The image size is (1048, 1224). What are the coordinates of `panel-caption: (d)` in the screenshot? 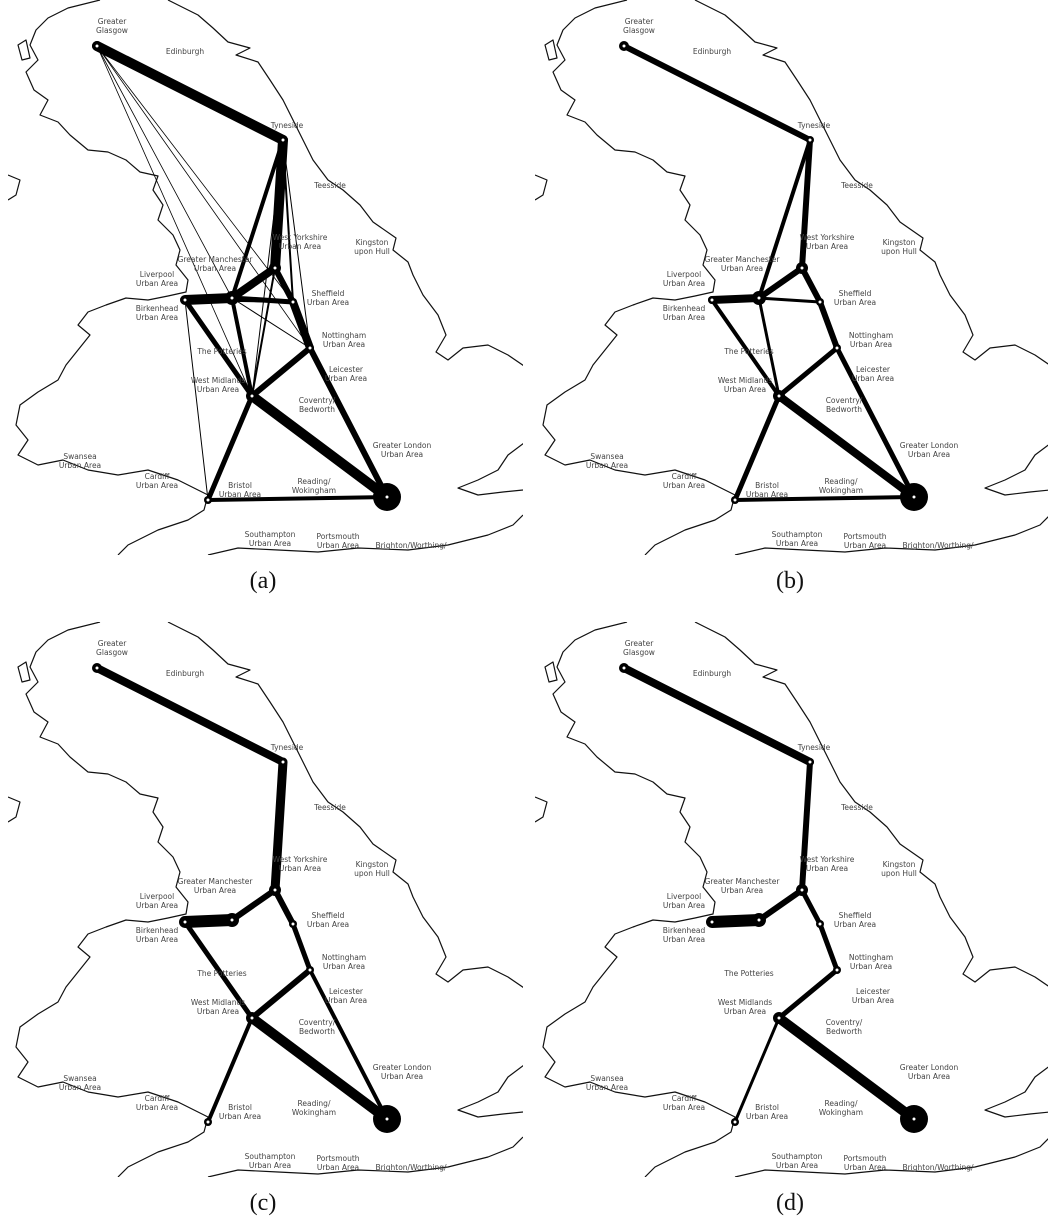 It's located at (790, 1203).